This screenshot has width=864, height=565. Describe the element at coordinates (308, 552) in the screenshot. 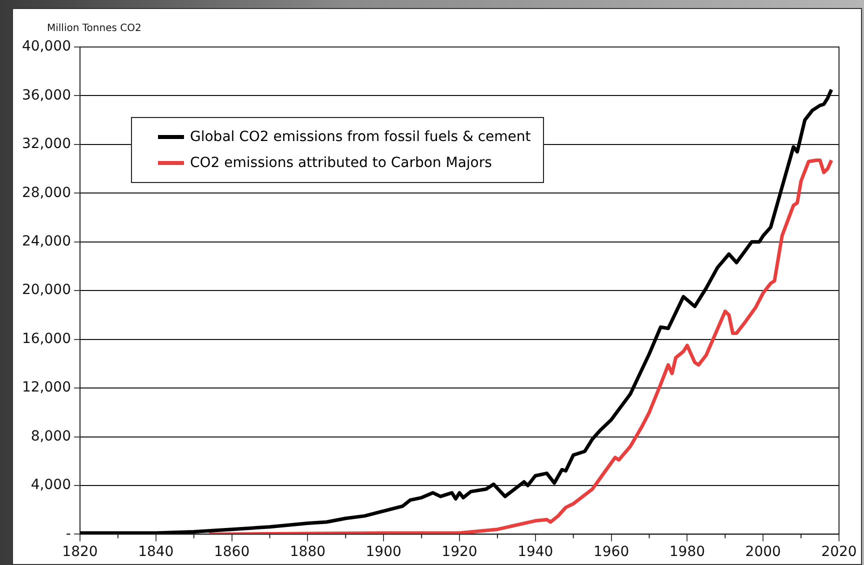

I see `x-tick-label: 1880` at that location.